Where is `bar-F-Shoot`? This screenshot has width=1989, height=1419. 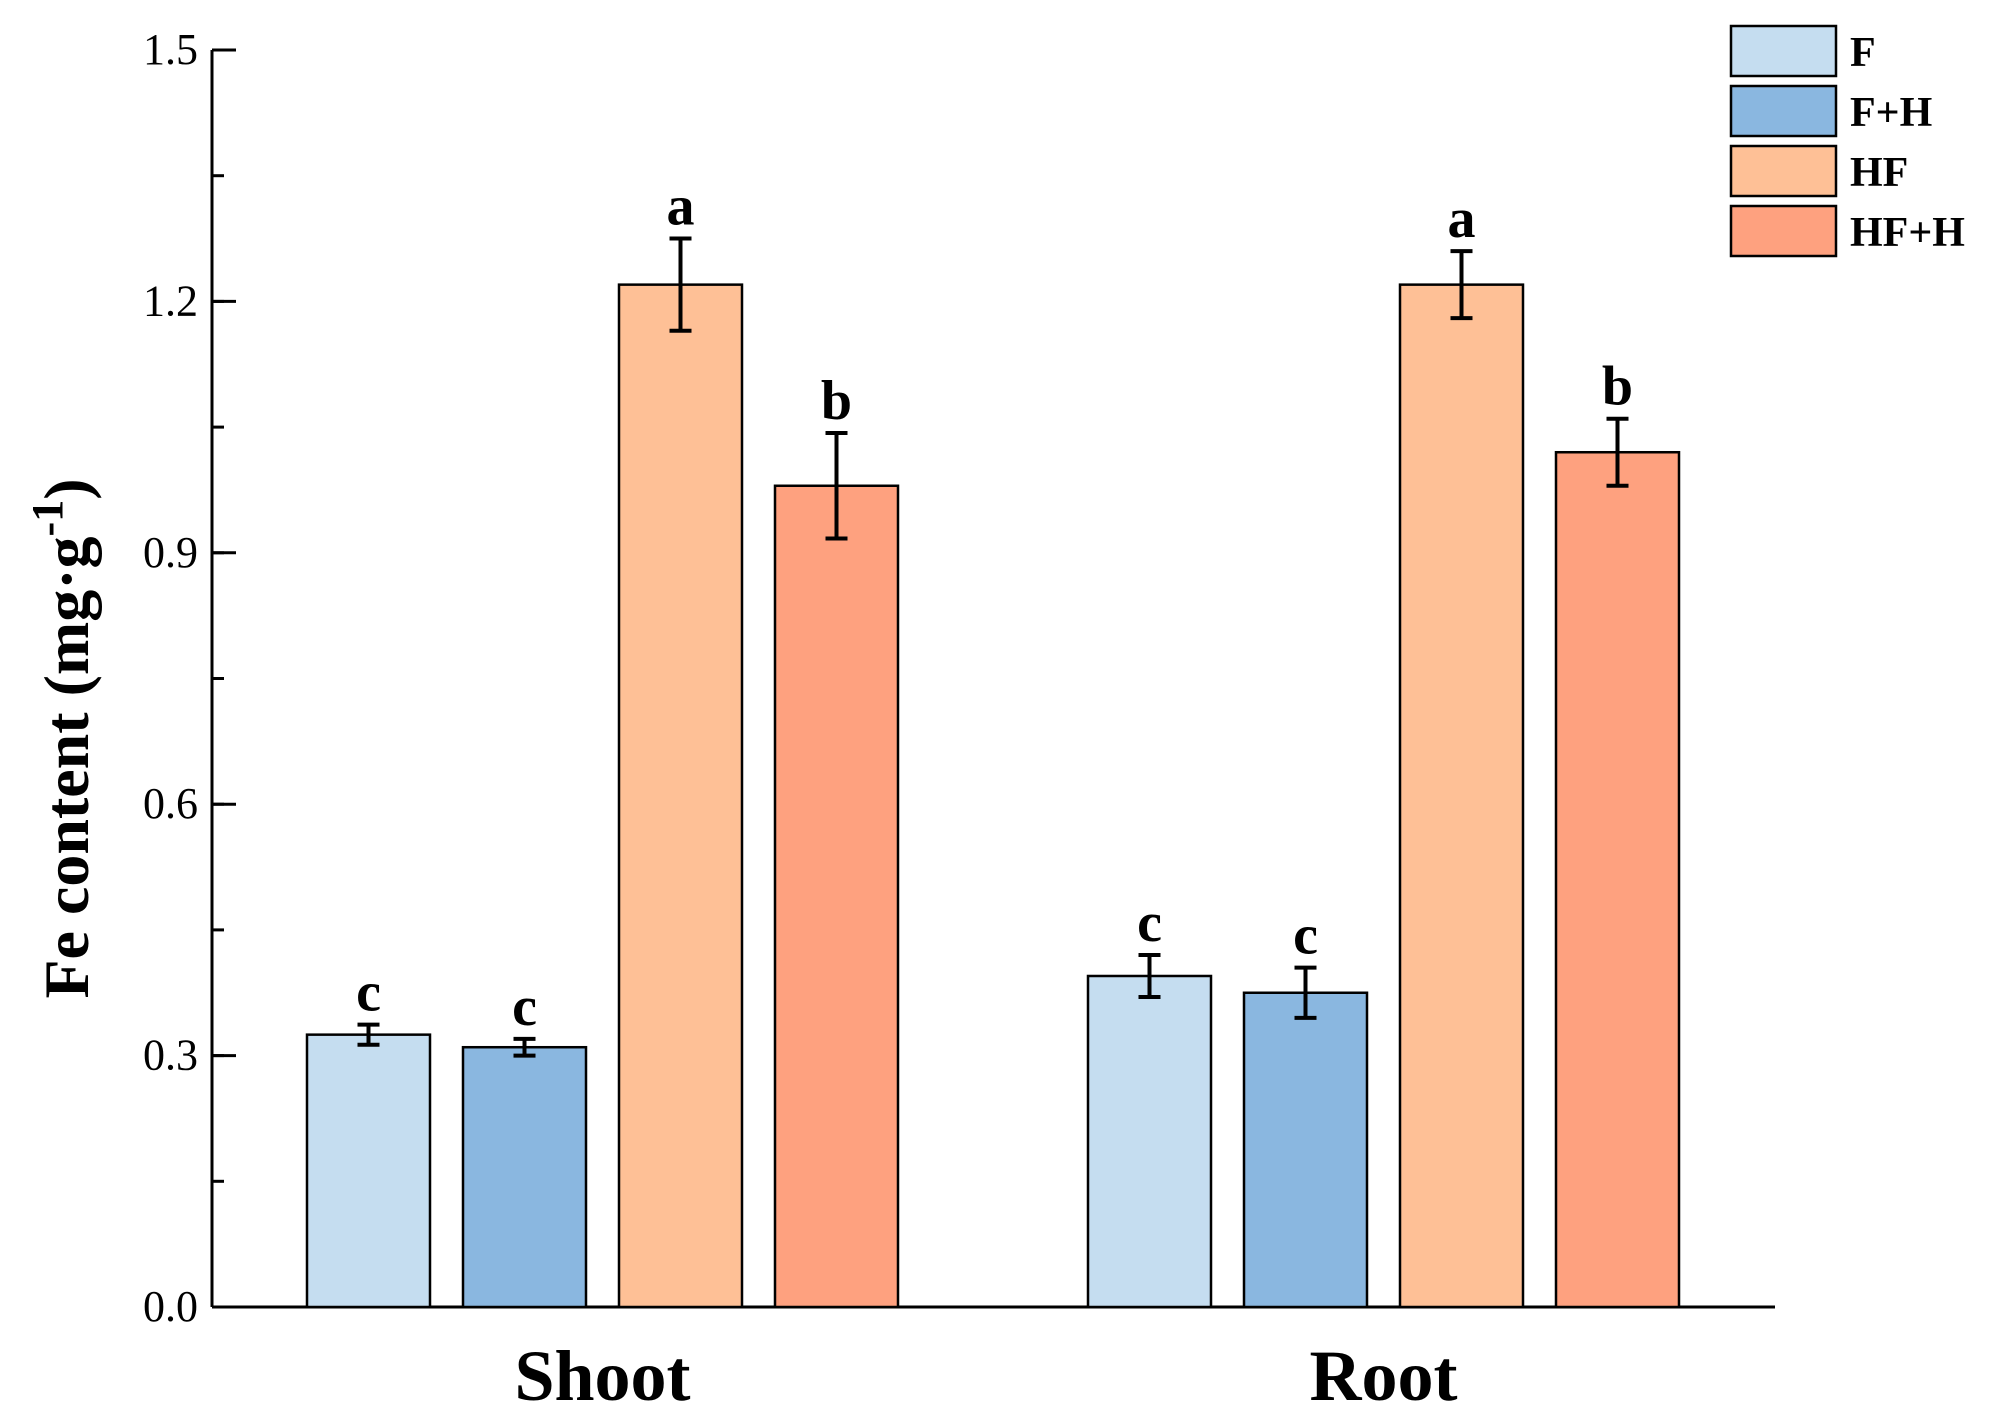
bar-F-Shoot is located at coordinates (368, 1171).